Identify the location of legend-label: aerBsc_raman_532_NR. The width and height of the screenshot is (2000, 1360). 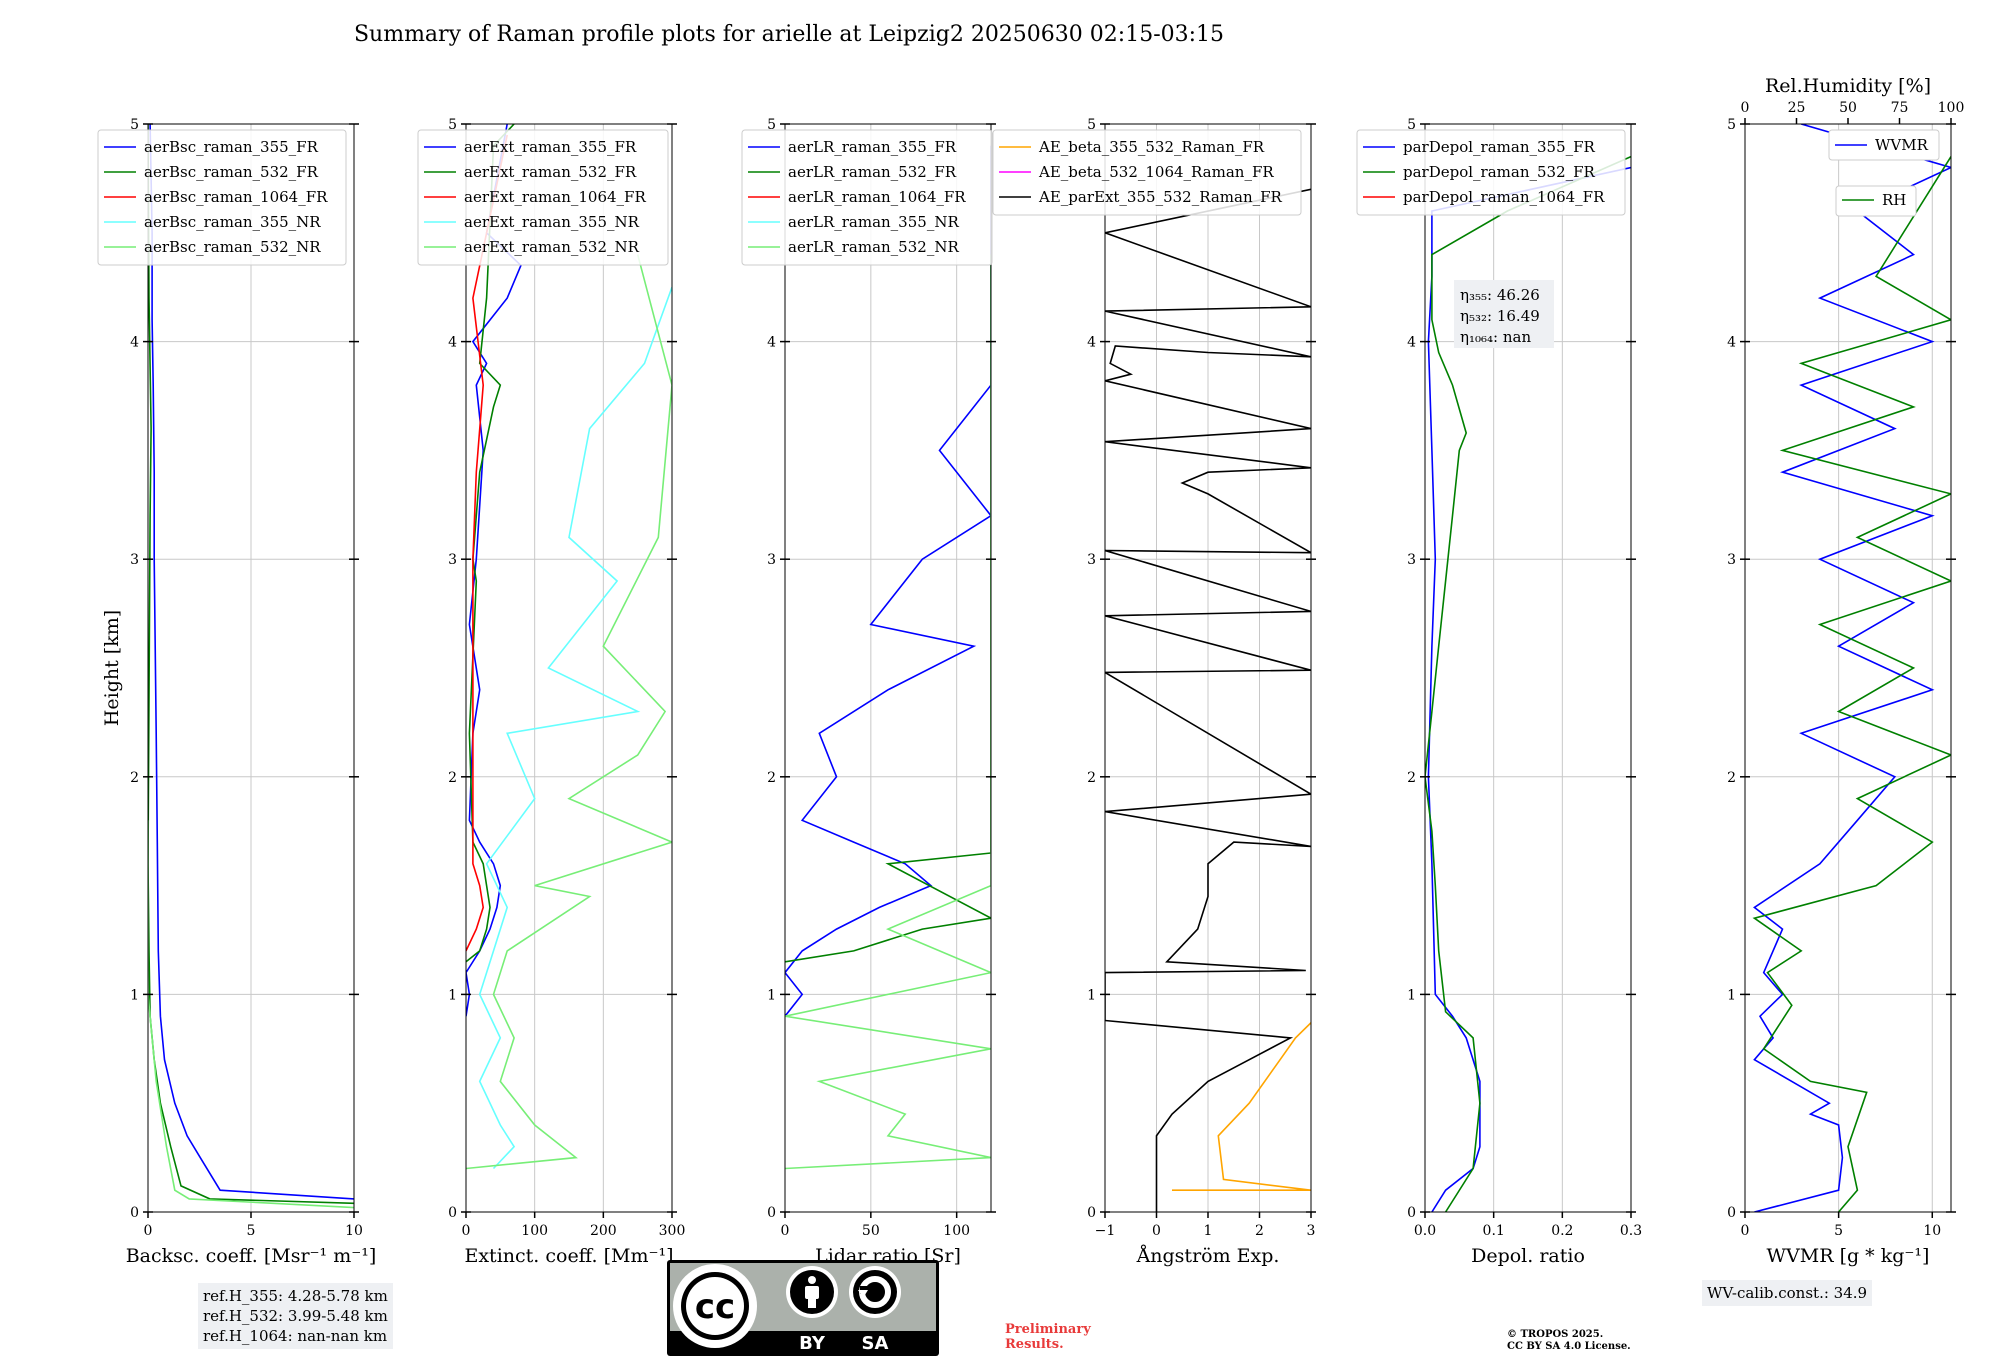
(232, 247).